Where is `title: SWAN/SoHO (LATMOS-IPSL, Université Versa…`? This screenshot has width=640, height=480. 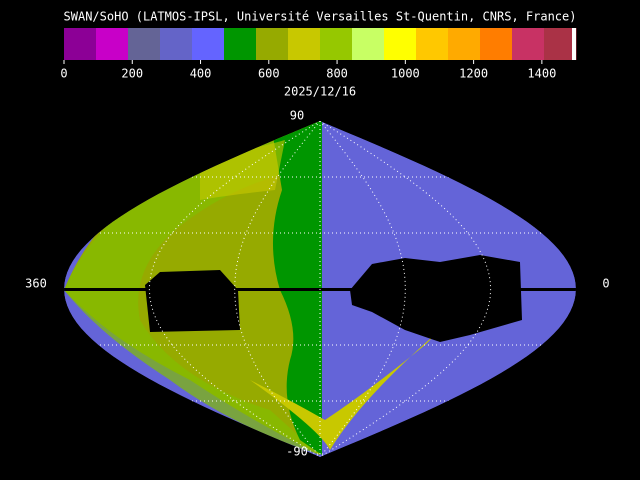 title: SWAN/SoHO (LATMOS-IPSL, Université Versa… is located at coordinates (320, 17).